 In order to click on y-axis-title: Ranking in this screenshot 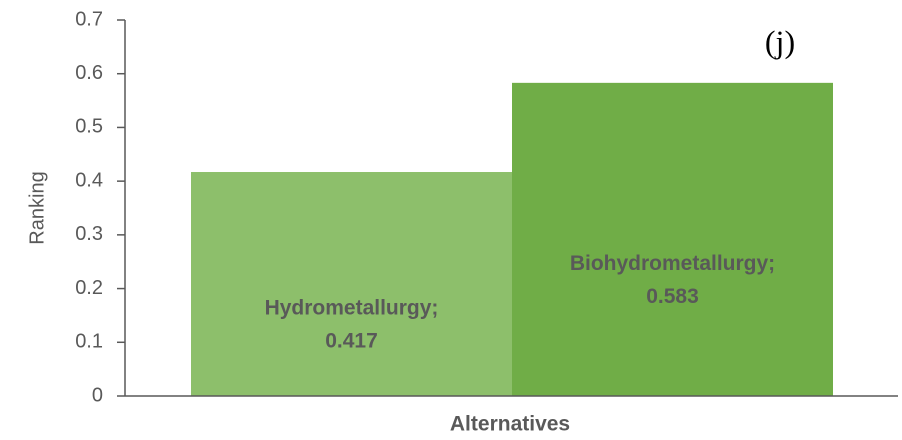, I will do `click(37, 207)`.